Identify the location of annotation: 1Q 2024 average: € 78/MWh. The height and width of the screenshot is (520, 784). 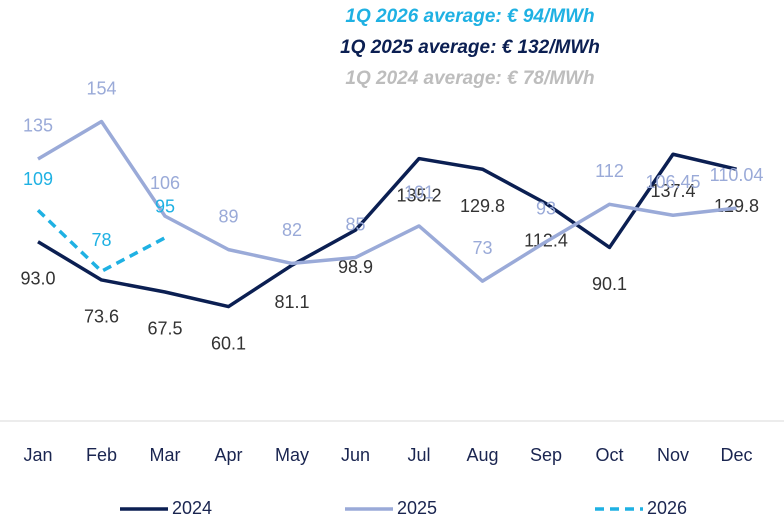
(469, 78).